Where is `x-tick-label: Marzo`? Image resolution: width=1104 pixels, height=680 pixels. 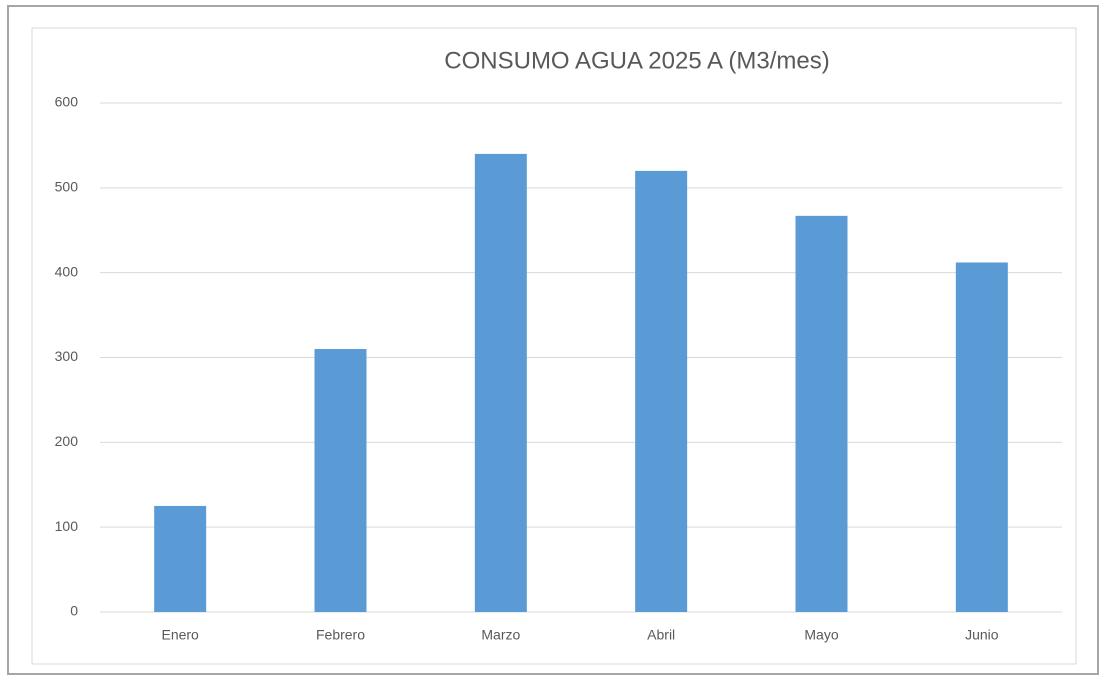 x-tick-label: Marzo is located at coordinates (500, 635).